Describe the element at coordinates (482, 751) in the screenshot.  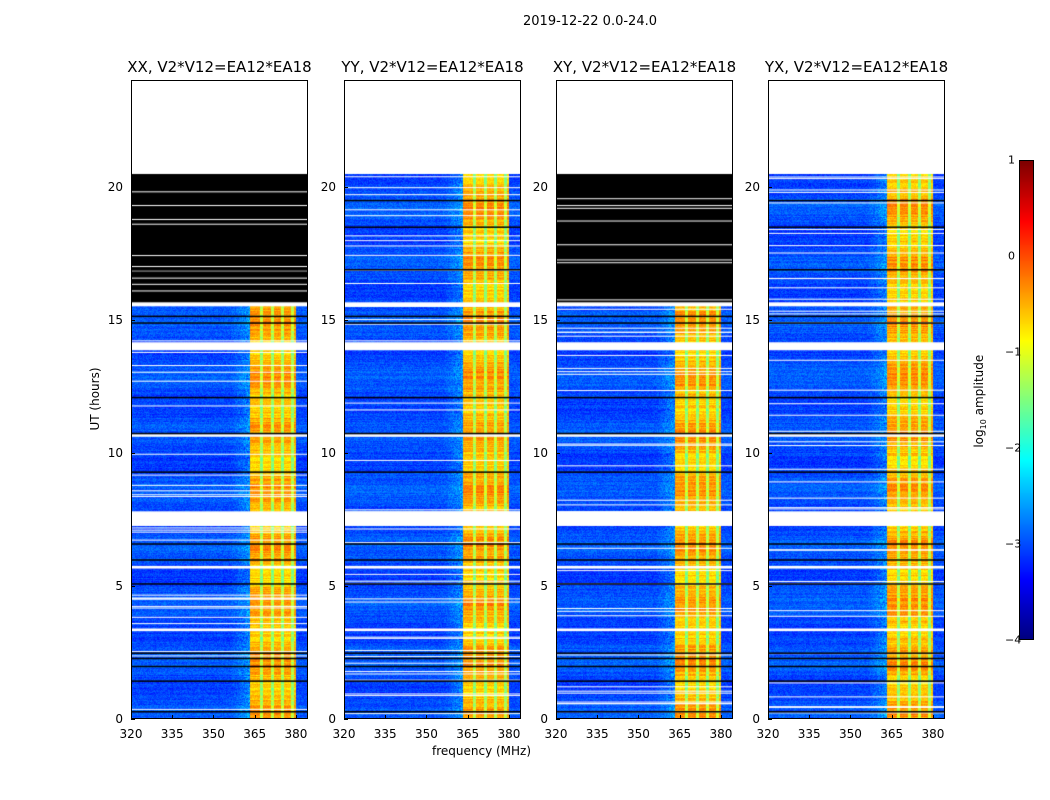
I see `x-axis-label: frequency (MHz)` at that location.